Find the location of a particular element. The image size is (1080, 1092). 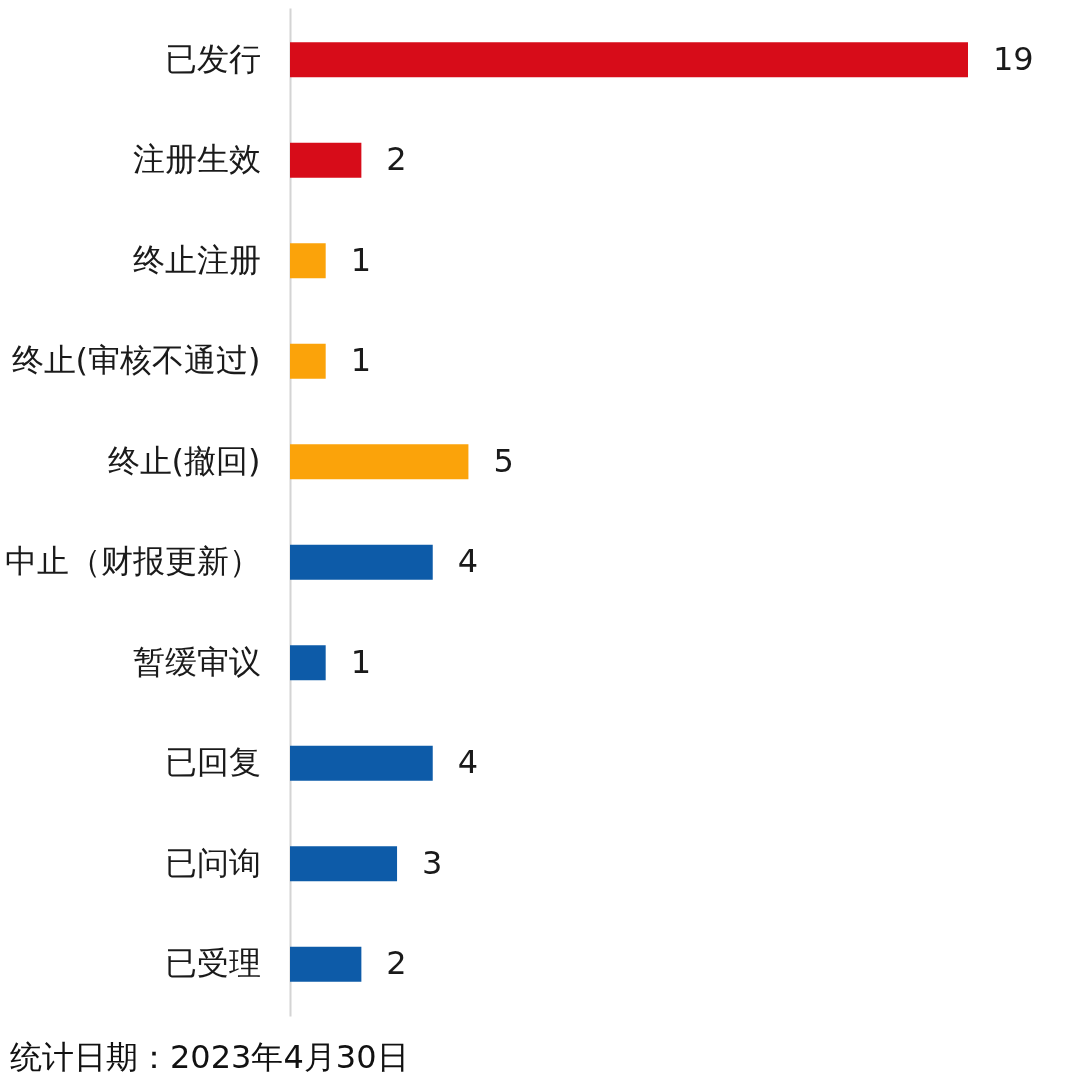

y-tick-label: 暂缓审议 is located at coordinates (196, 661).